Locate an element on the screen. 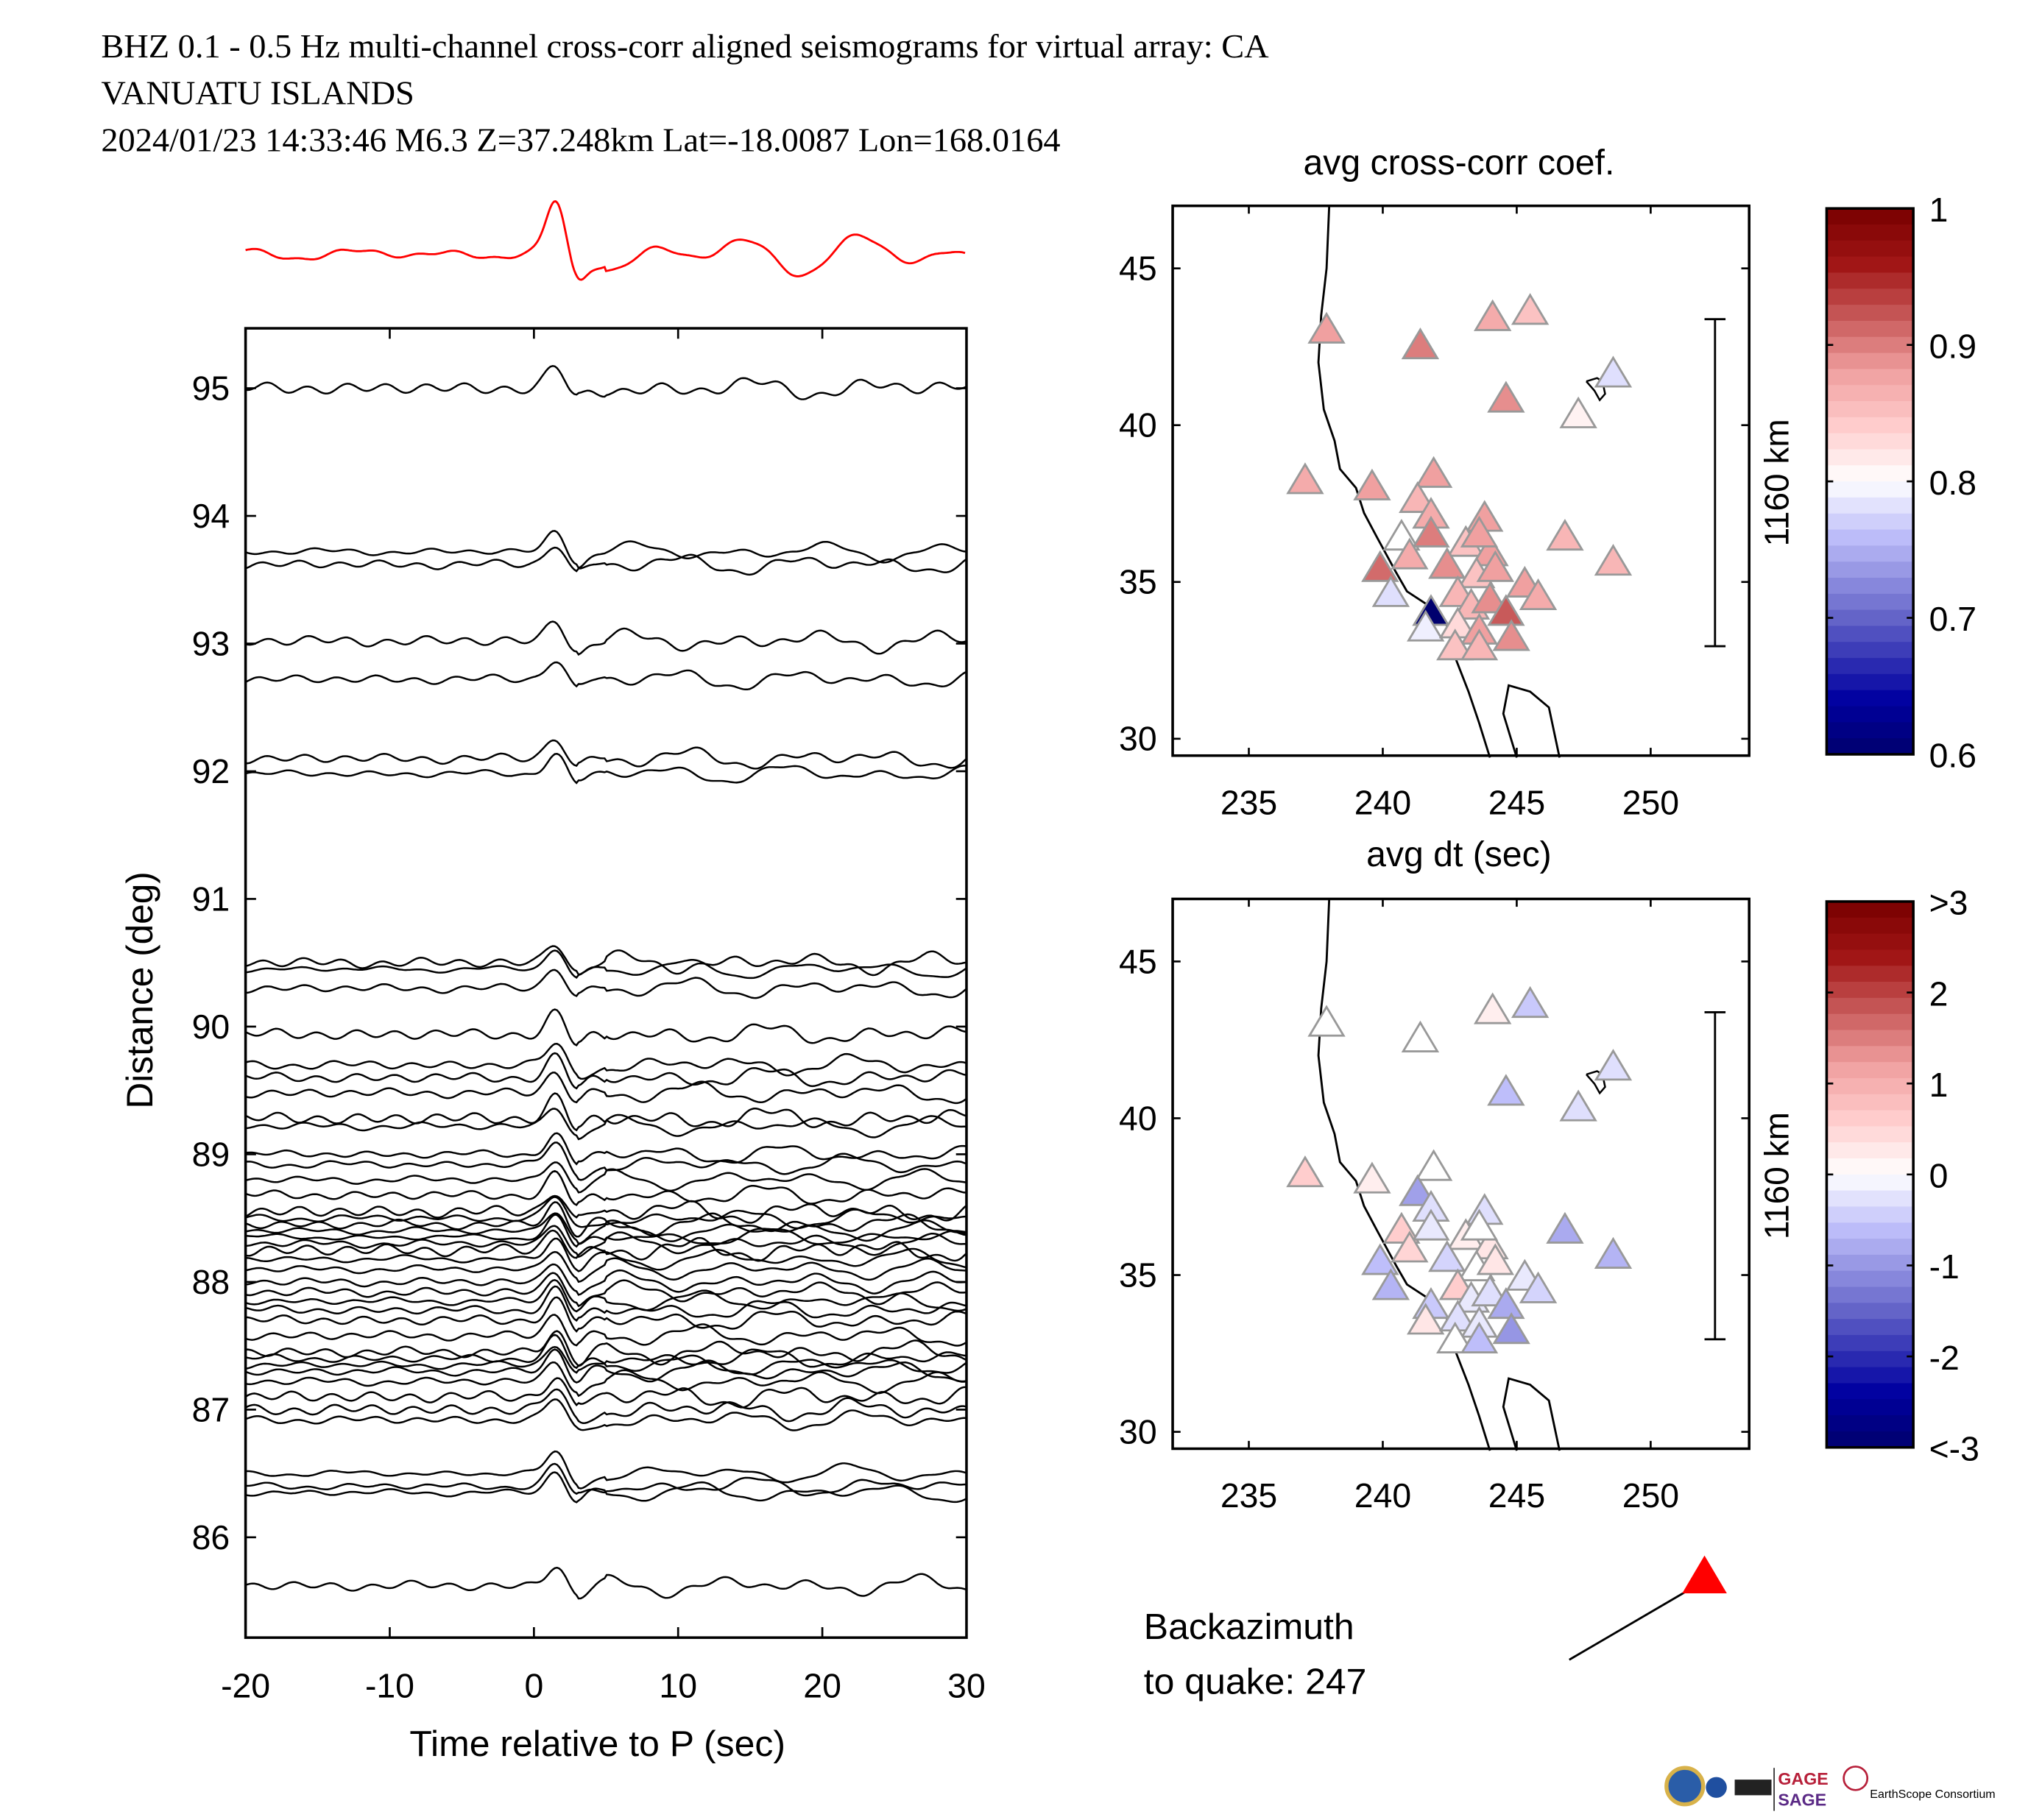  backazimuth-arrow is located at coordinates (1629, 1625).